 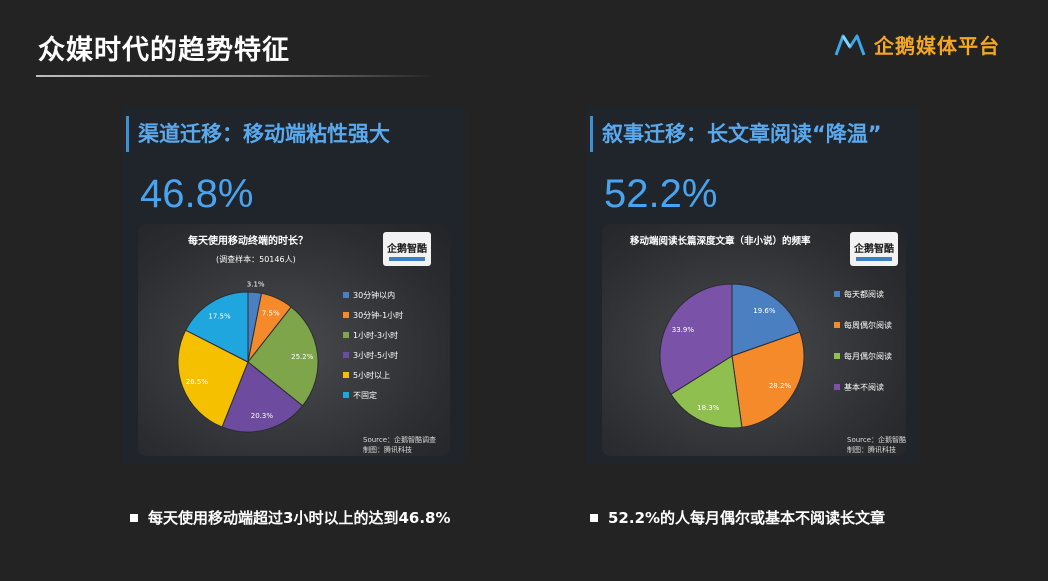 I want to click on slice-data-label: 18.3%, so click(x=708, y=408).